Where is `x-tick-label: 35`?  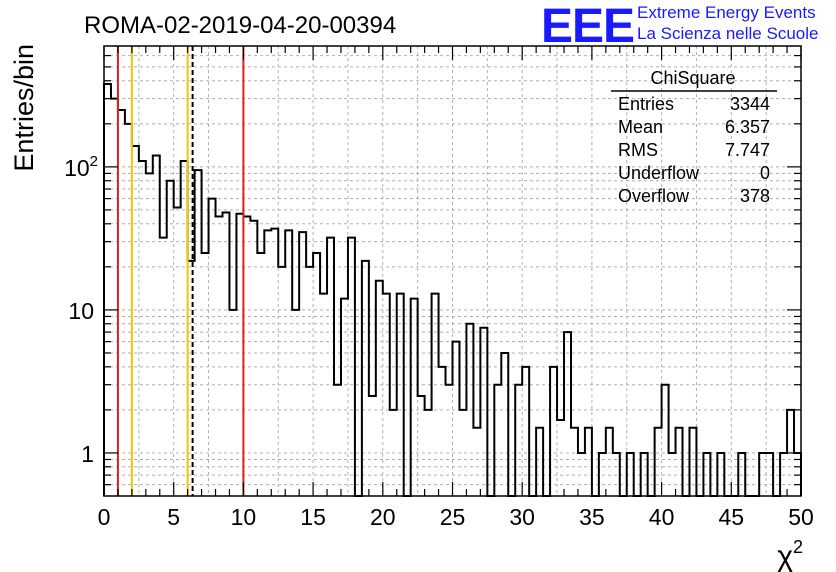
x-tick-label: 35 is located at coordinates (592, 517).